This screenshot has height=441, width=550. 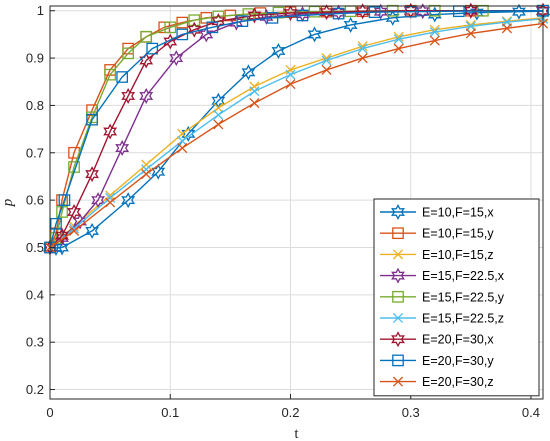 What do you see at coordinates (40, 10) in the screenshot?
I see `y-tick-label: 1` at bounding box center [40, 10].